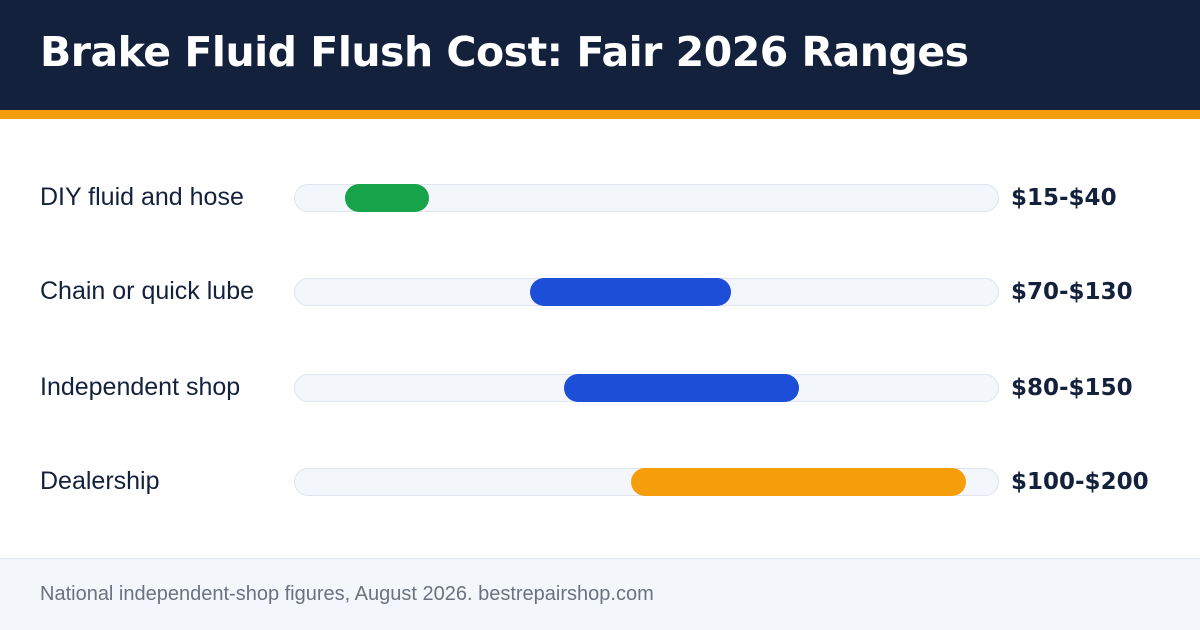  Describe the element at coordinates (504, 52) in the screenshot. I see `page-title: Brake Fluid Flush Cost: Fair 2026 Ranges` at that location.